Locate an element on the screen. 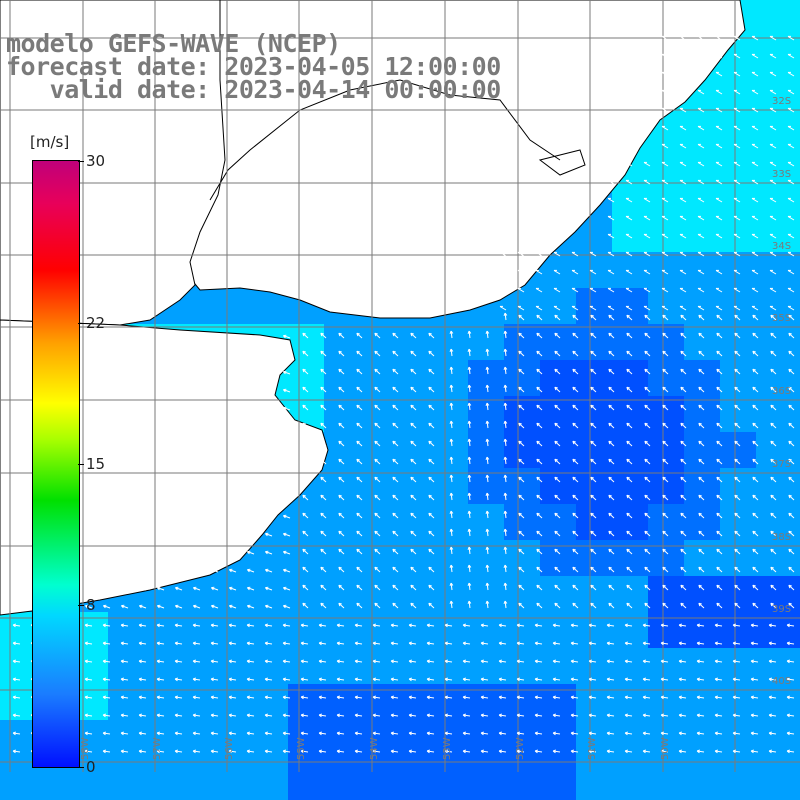 Image resolution: width=800 pixels, height=800 pixels. lat-label: 32S is located at coordinates (781, 101).